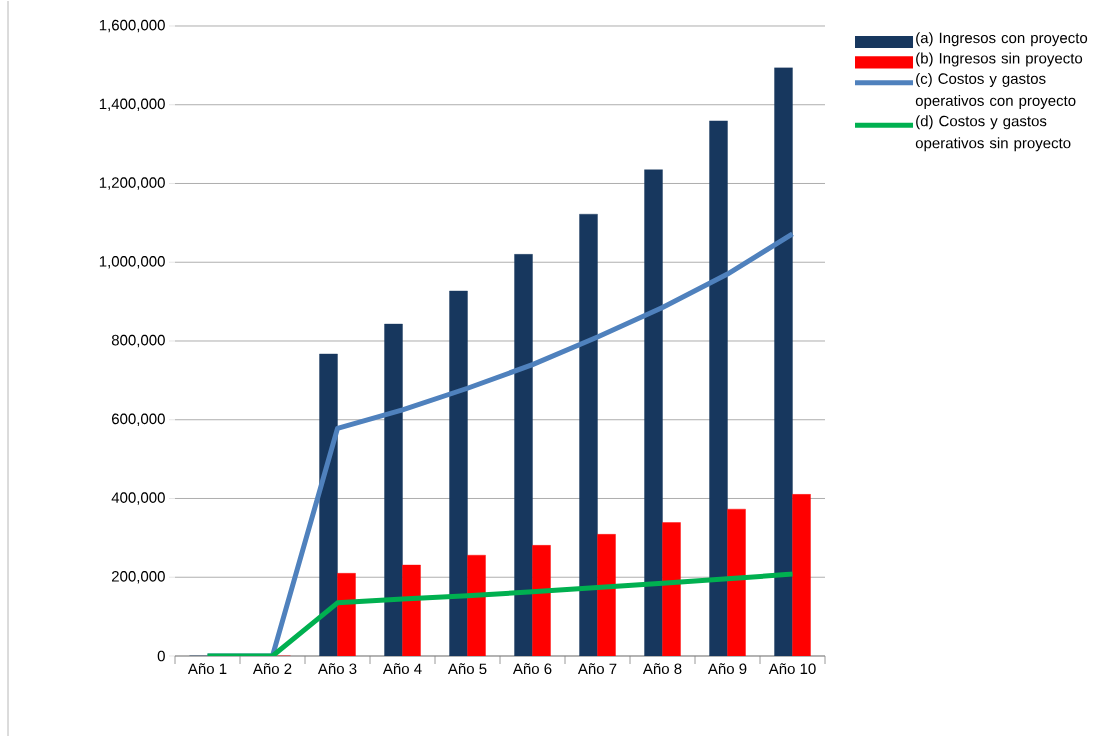  What do you see at coordinates (467, 669) in the screenshot?
I see `x-tick-label: Año 5` at bounding box center [467, 669].